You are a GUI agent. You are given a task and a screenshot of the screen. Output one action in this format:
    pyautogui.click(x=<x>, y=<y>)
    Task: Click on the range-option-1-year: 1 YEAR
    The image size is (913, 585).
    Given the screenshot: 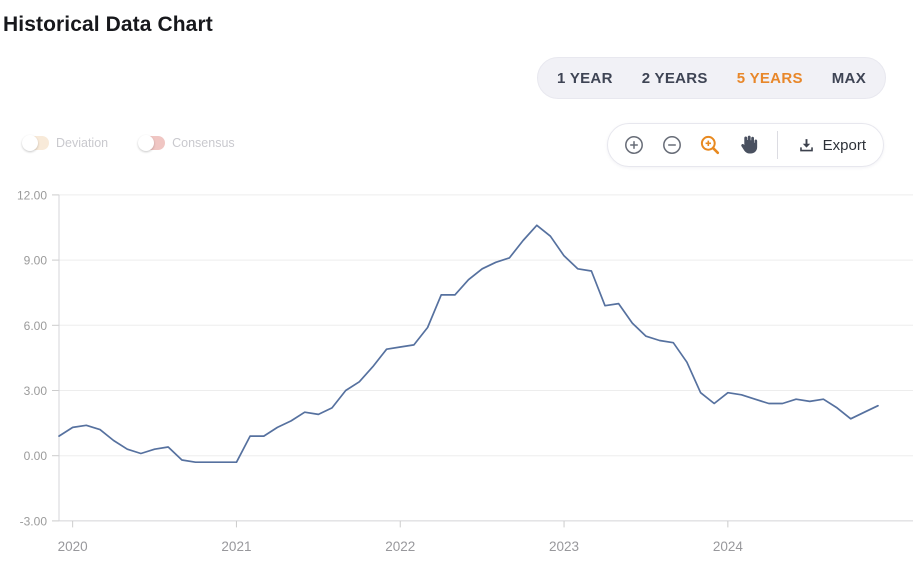 What is the action you would take?
    pyautogui.click(x=584, y=78)
    